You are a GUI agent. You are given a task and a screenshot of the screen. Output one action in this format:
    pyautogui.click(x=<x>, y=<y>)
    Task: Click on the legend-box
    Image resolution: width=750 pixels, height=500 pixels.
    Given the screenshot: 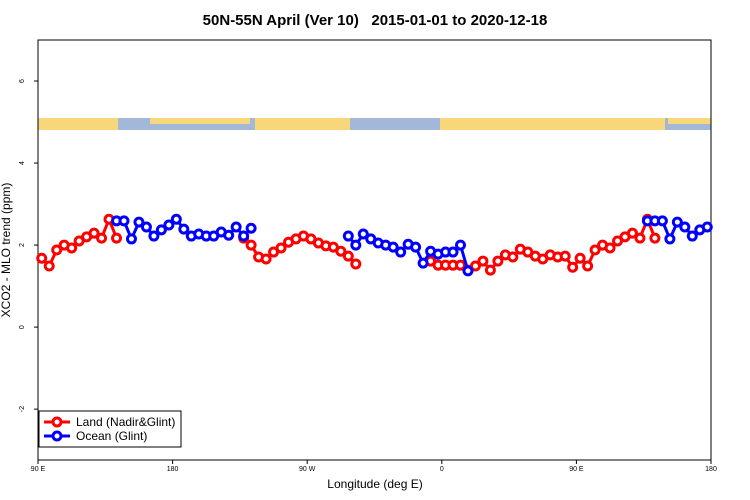 What is the action you would take?
    pyautogui.click(x=110, y=429)
    